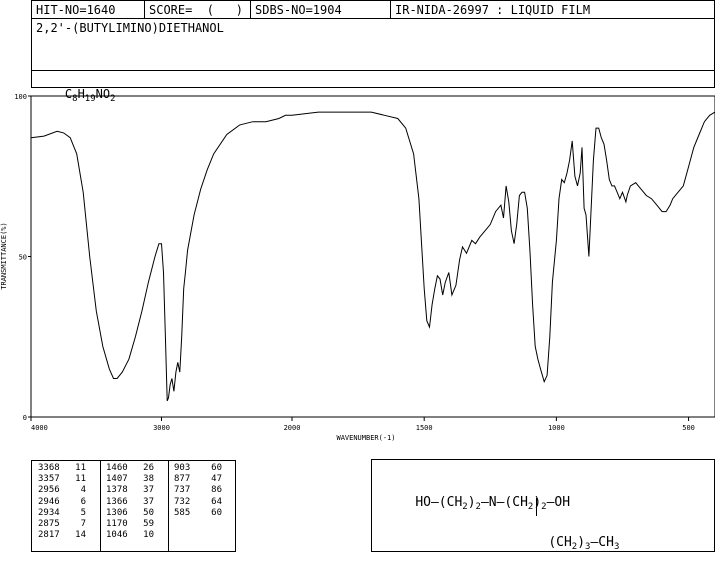 Image resolution: width=715 pixels, height=565 pixels. What do you see at coordinates (568, 542) in the screenshot?
I see `structure-bottom-line: (CH2)3—CH3` at bounding box center [568, 542].